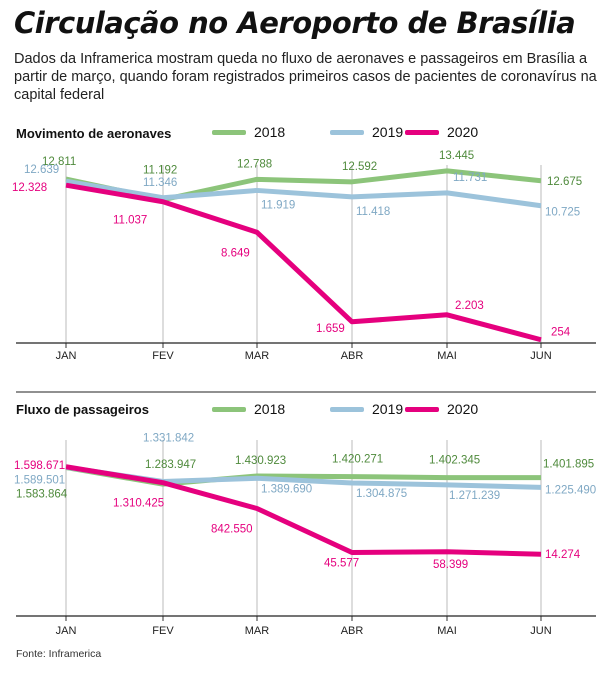 The height and width of the screenshot is (680, 613). Describe the element at coordinates (570, 490) in the screenshot. I see `data-label: 1.225.490` at that location.